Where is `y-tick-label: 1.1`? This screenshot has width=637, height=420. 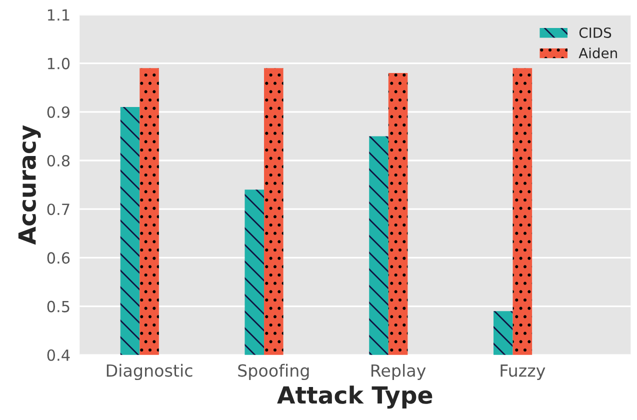 y-tick-label: 1.1 is located at coordinates (59, 15).